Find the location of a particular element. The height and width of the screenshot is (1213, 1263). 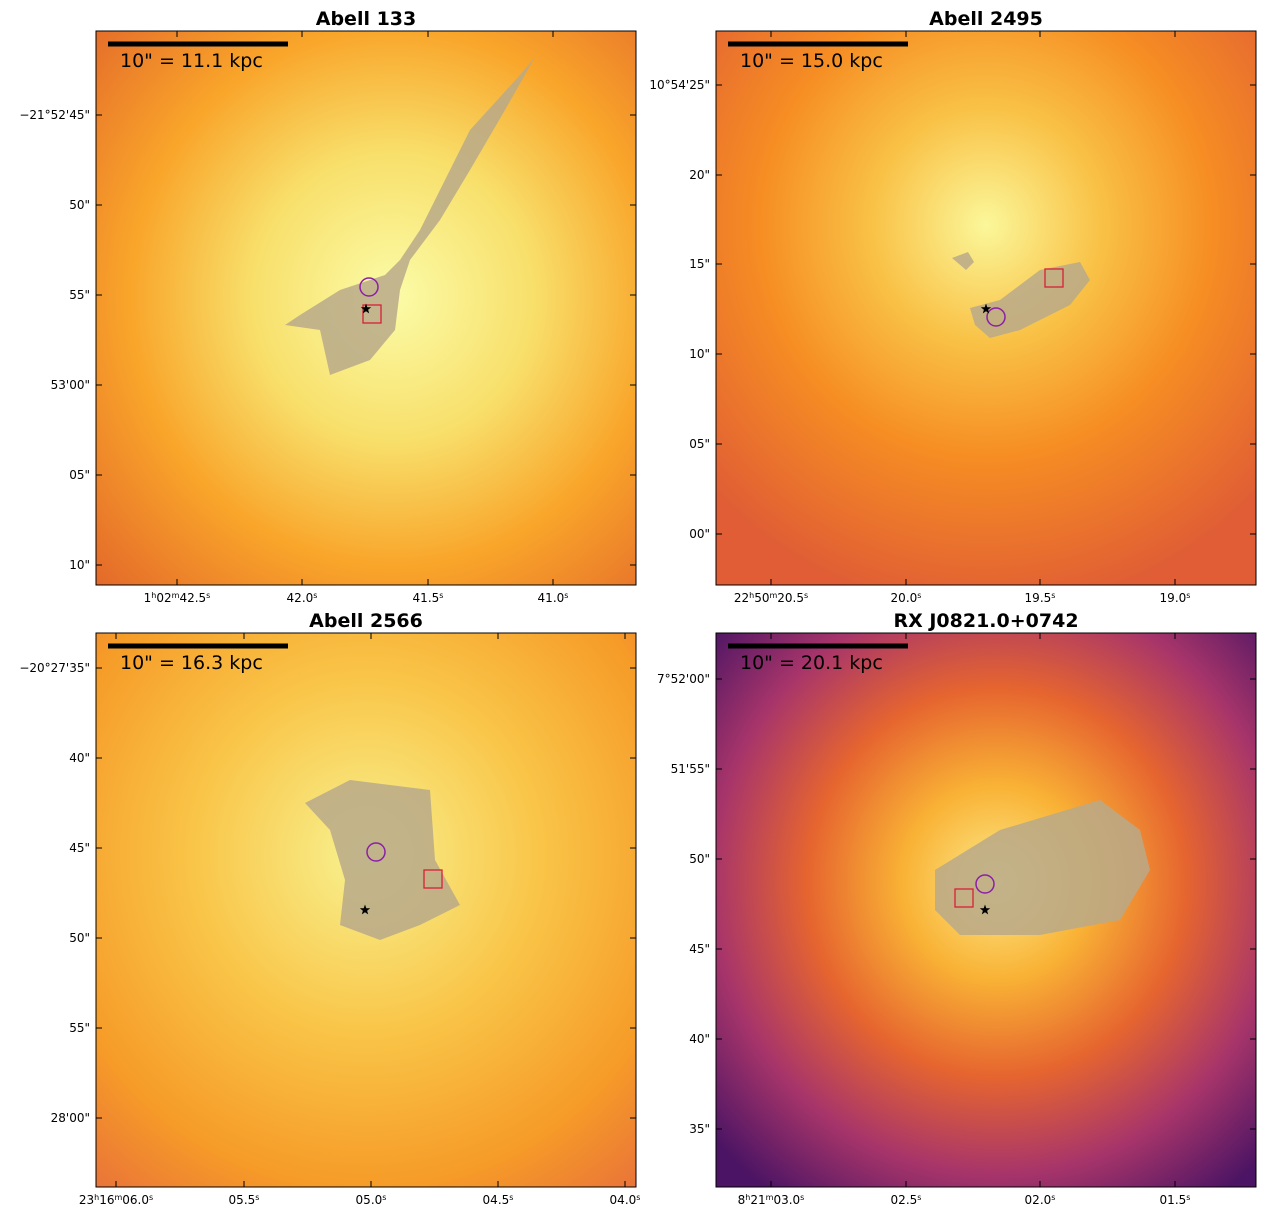

y-tick-label: −20°27'35" is located at coordinates (54, 668).